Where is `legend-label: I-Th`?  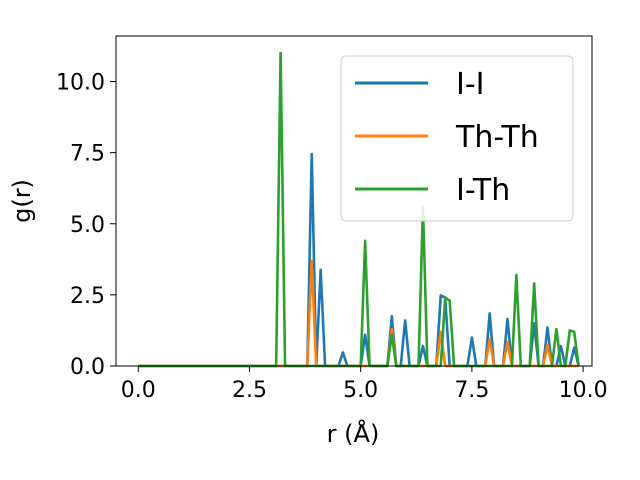
legend-label: I-Th is located at coordinates (483, 190).